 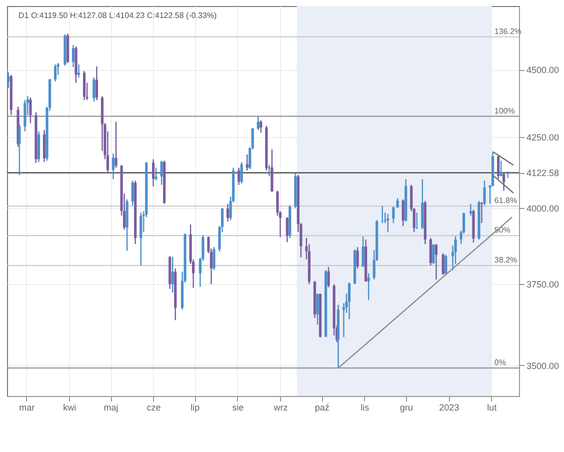 I want to click on annotation: 100%, so click(x=504, y=111).